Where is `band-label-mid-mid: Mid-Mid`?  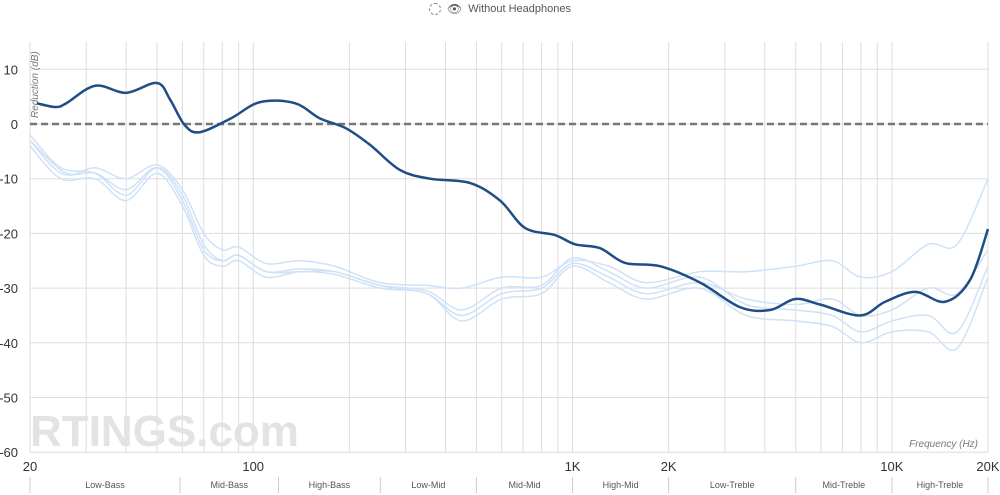
band-label-mid-mid: Mid-Mid is located at coordinates (524, 485).